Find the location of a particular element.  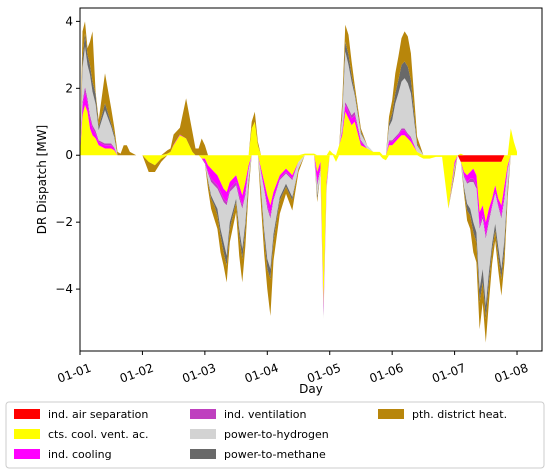

legend-label-power-to-hydrogen: power-to-hydrogen is located at coordinates (276, 434).